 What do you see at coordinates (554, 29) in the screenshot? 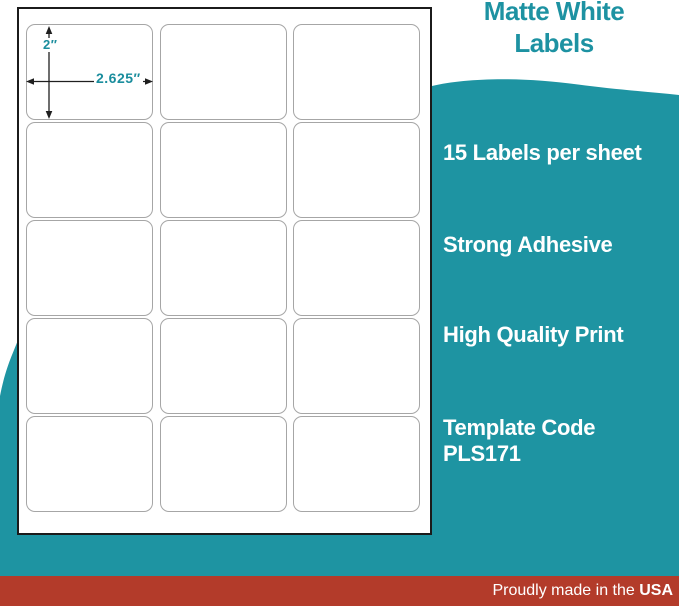
I see `product-title: Matte White Labels` at bounding box center [554, 29].